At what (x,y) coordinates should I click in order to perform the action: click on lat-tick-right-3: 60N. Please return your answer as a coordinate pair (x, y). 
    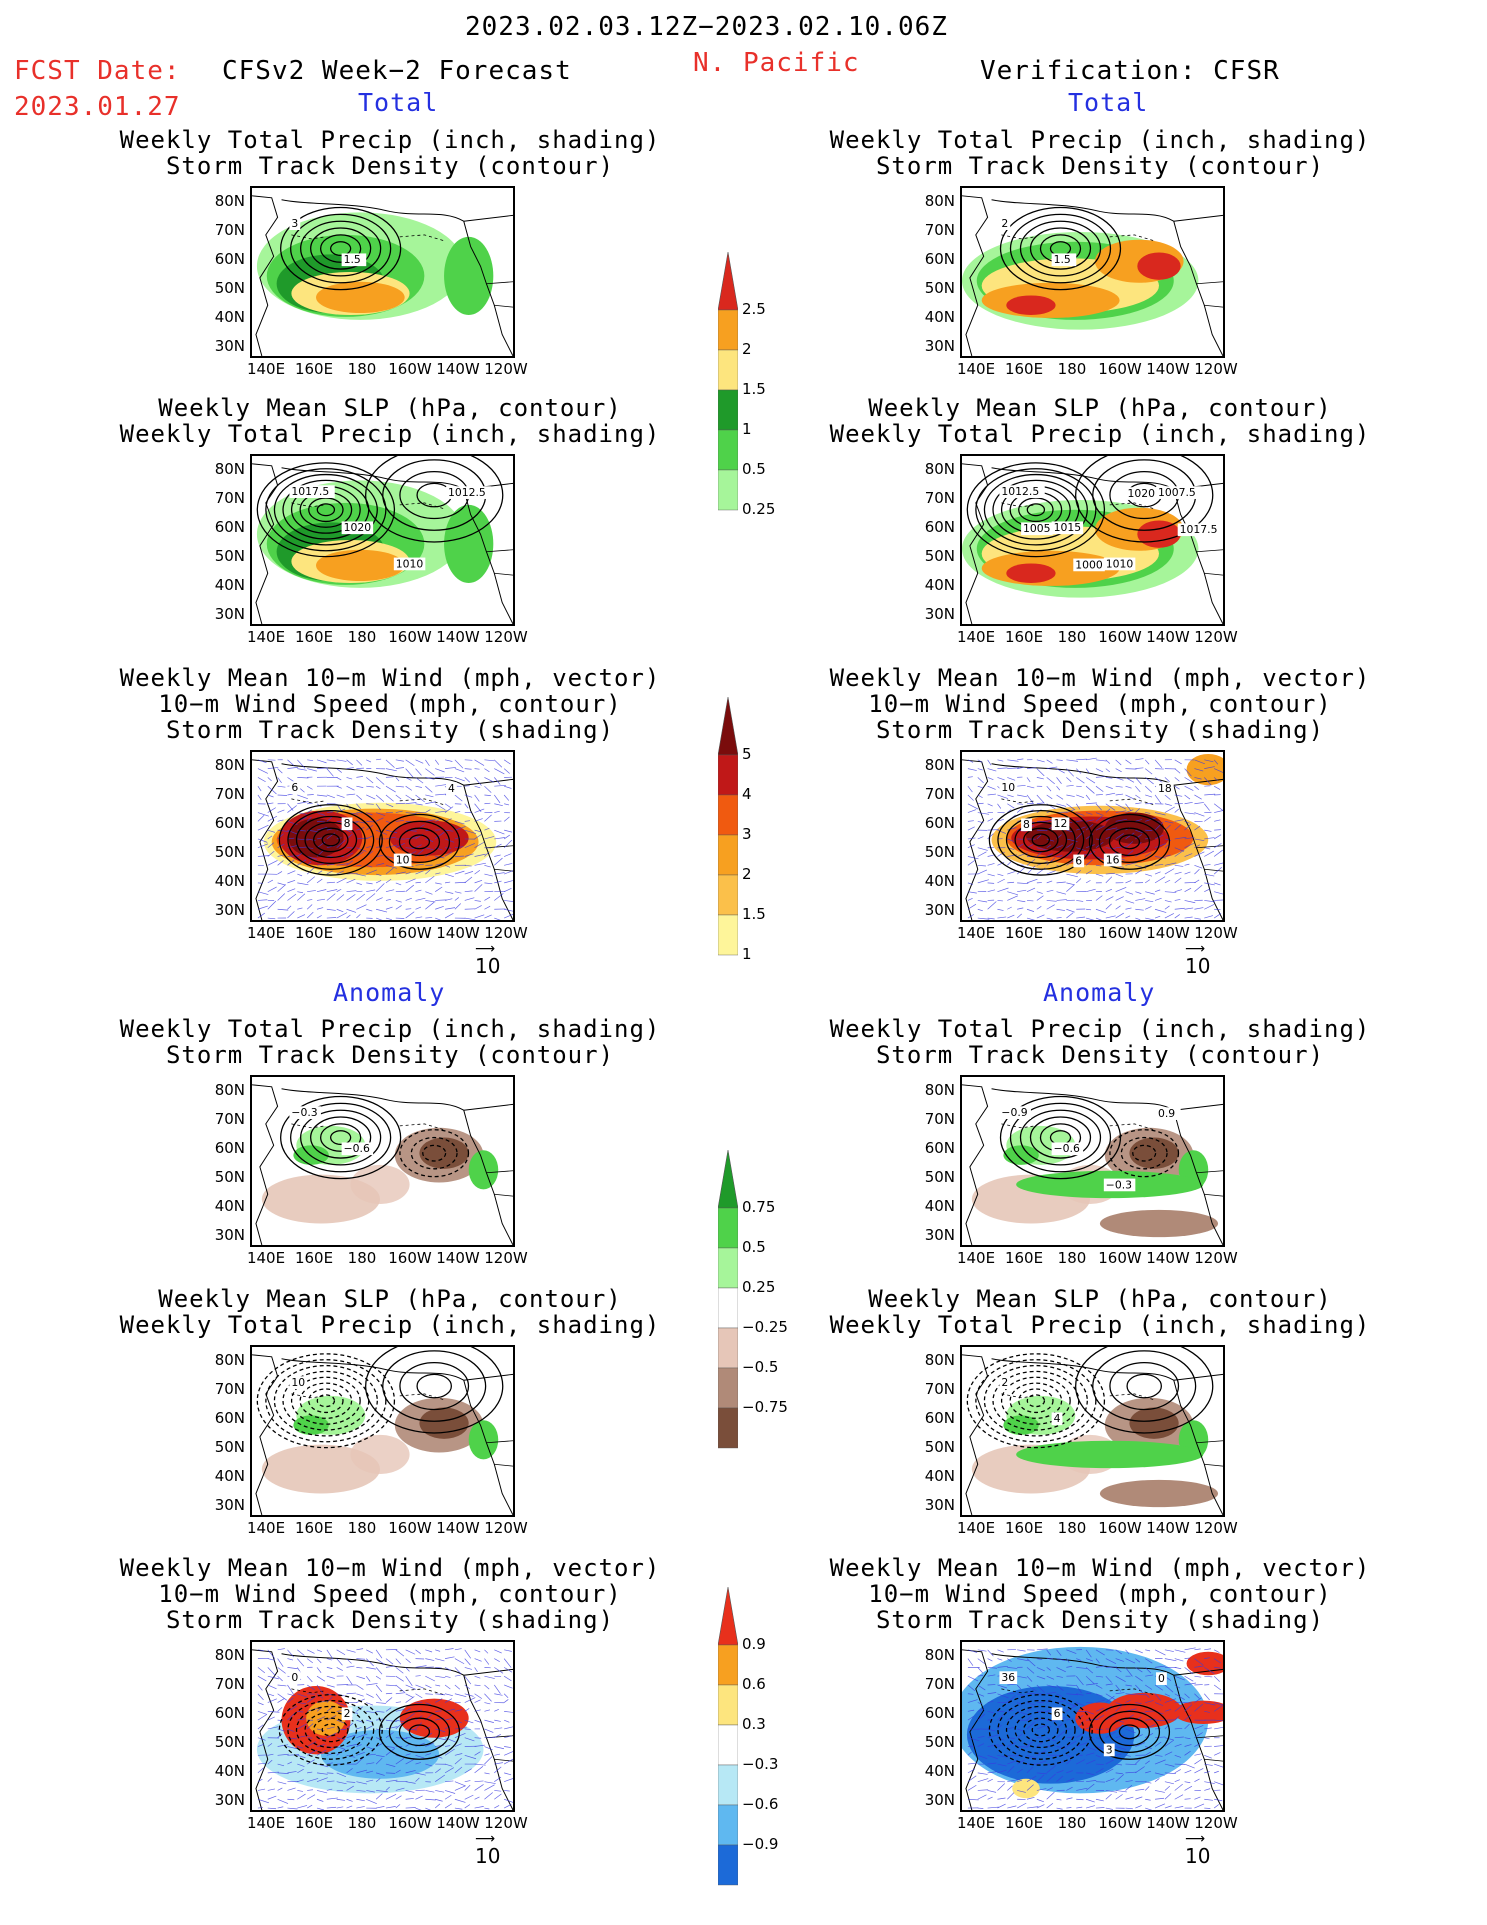
    Looking at the image, I should click on (939, 823).